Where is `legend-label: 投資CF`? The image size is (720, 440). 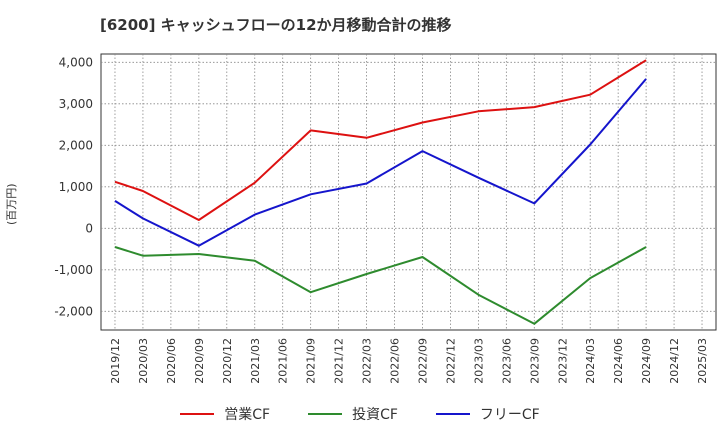
legend-label: 投資CF is located at coordinates (375, 415).